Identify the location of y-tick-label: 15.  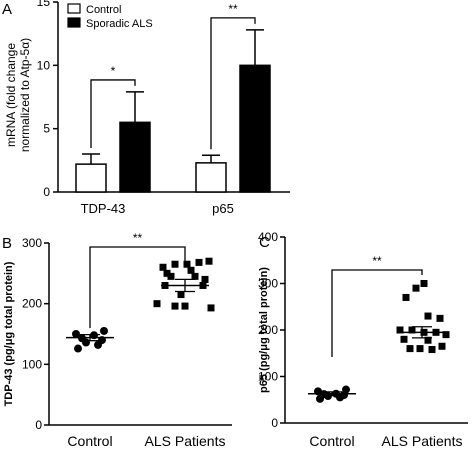
(44, 4).